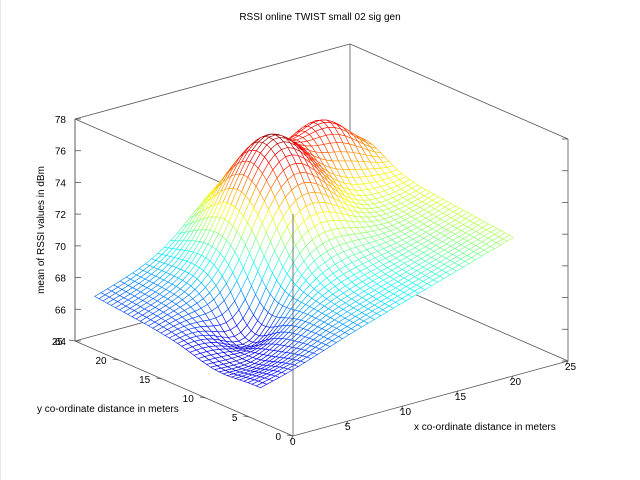  I want to click on x-tick, so click(456, 393).